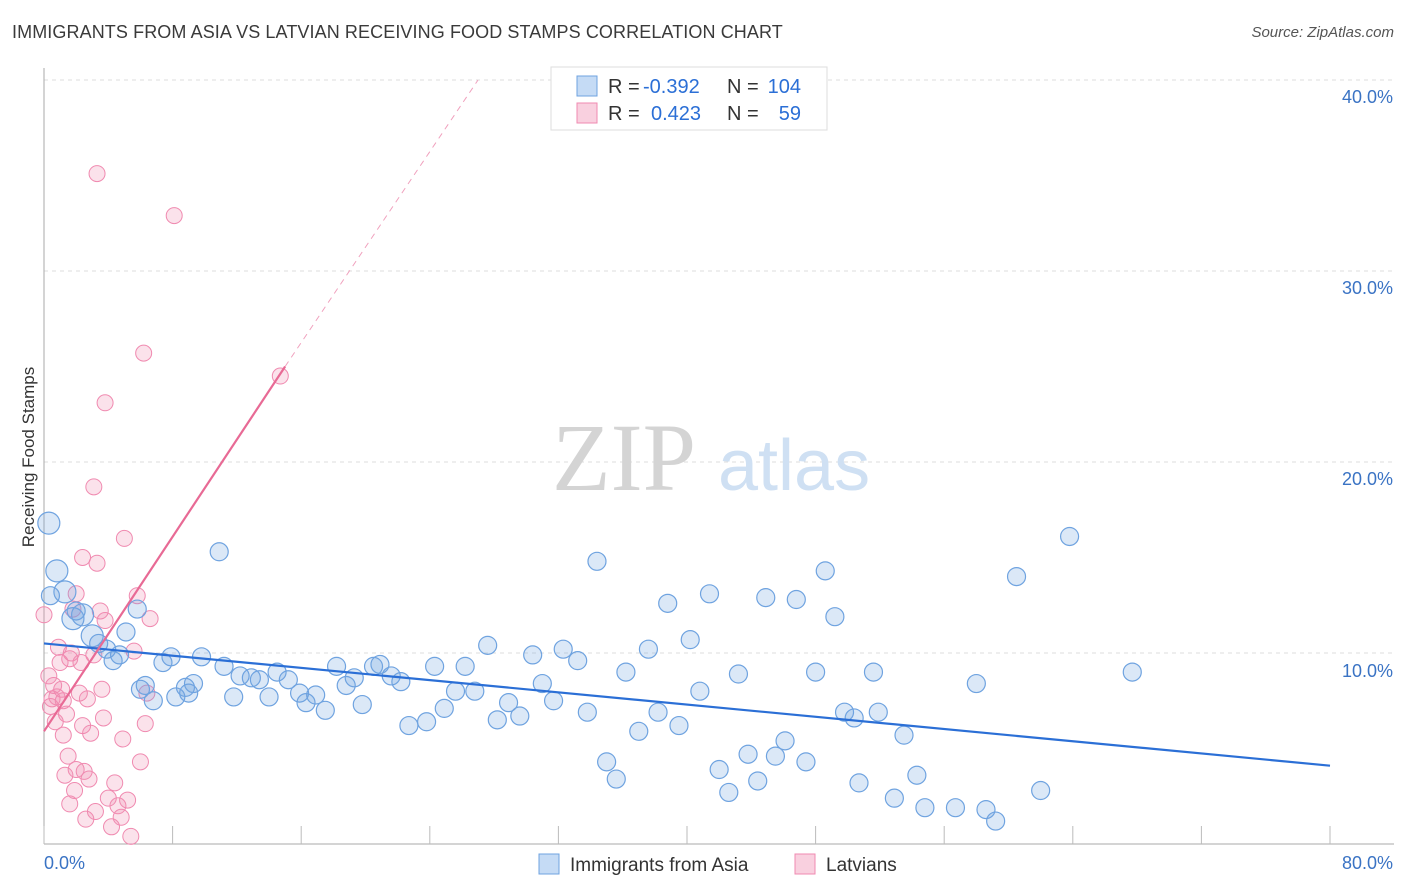  I want to click on watermark-atlas: atlas, so click(794, 466).